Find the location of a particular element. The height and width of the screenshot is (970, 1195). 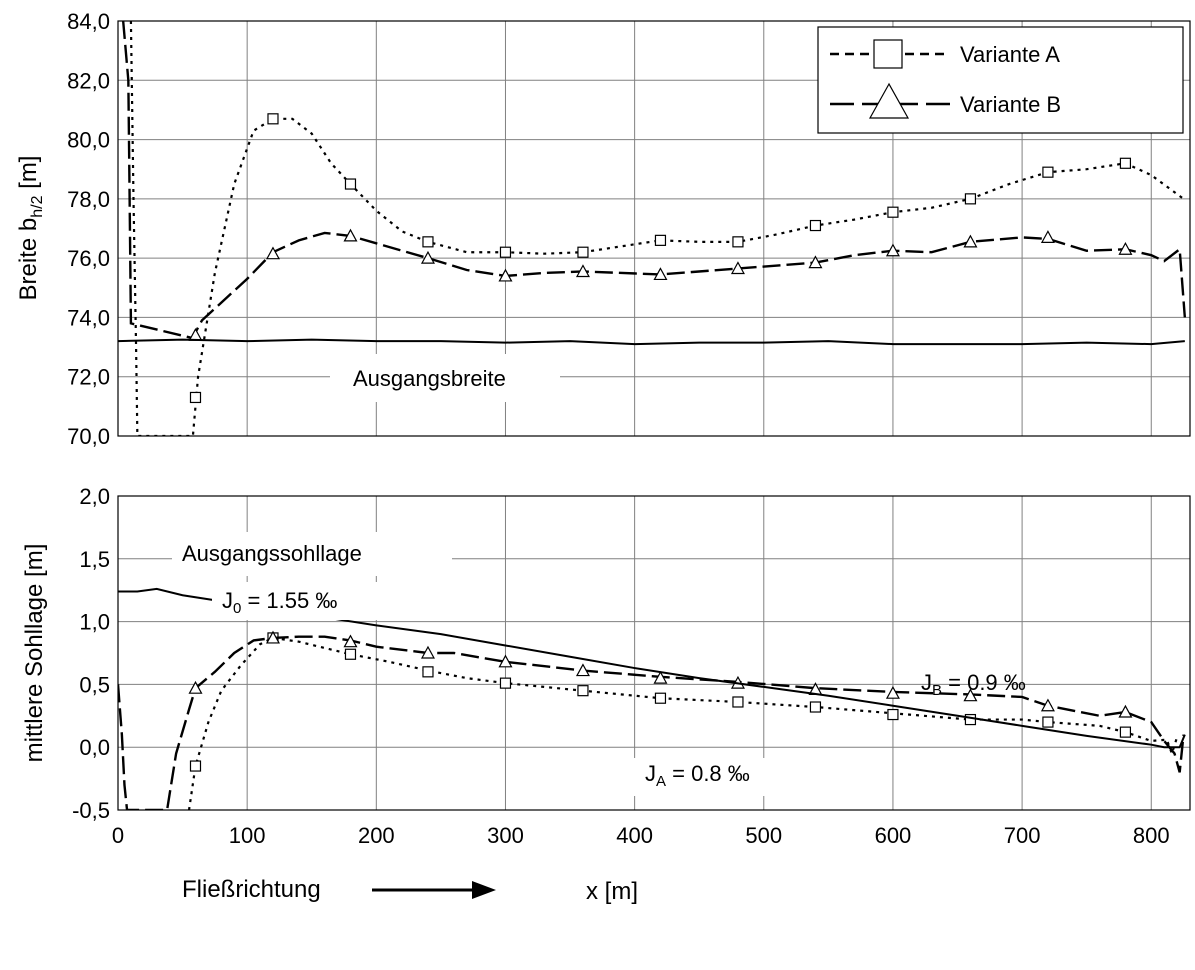

y-tick-label: -0,5 is located at coordinates (91, 810).